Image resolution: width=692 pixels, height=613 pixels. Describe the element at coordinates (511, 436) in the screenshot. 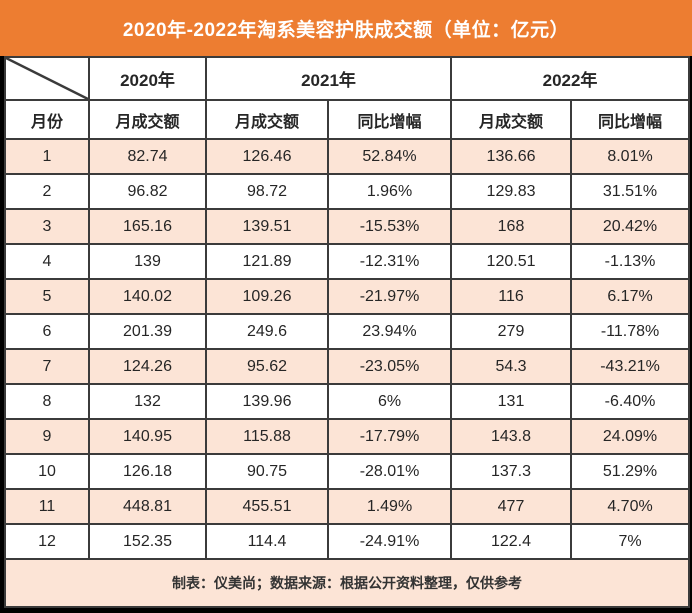

I see `cell-value: 143.8` at that location.